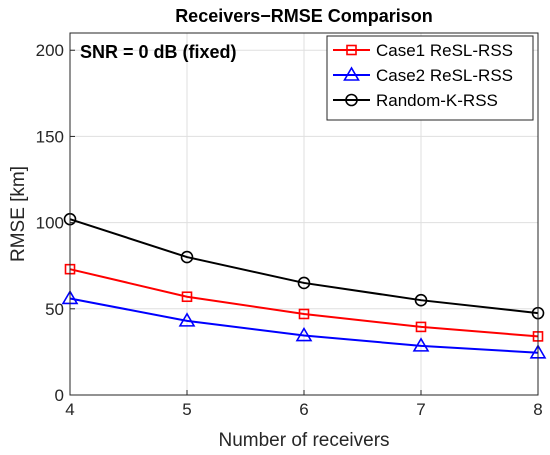 Image resolution: width=550 pixels, height=455 pixels. Describe the element at coordinates (50, 223) in the screenshot. I see `y-tick-label: 100` at that location.